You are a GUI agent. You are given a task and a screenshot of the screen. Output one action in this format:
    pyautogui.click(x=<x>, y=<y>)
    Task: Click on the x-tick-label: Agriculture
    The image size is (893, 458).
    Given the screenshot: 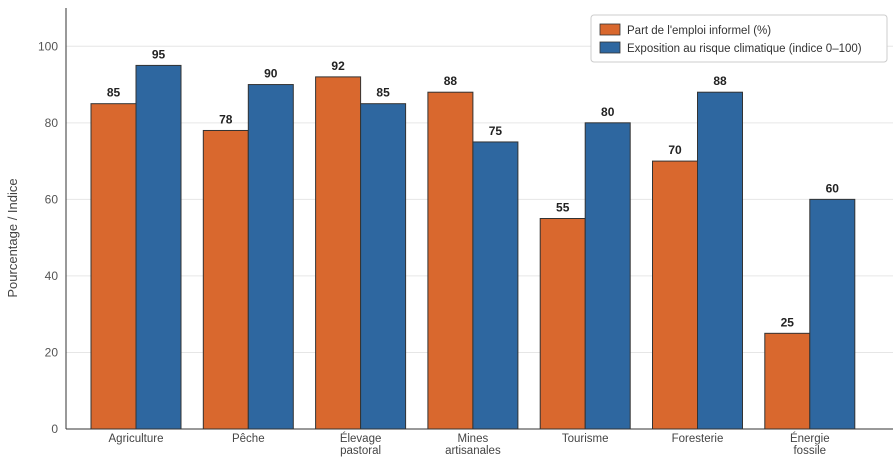 What is the action you would take?
    pyautogui.click(x=136, y=439)
    